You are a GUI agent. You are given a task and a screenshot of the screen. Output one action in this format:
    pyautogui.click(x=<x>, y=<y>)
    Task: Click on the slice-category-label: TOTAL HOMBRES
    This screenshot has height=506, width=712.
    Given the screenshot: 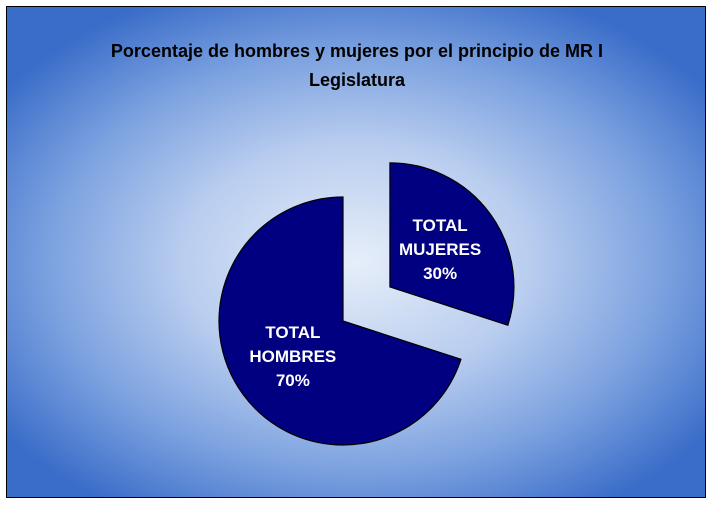 What is the action you would take?
    pyautogui.click(x=293, y=345)
    